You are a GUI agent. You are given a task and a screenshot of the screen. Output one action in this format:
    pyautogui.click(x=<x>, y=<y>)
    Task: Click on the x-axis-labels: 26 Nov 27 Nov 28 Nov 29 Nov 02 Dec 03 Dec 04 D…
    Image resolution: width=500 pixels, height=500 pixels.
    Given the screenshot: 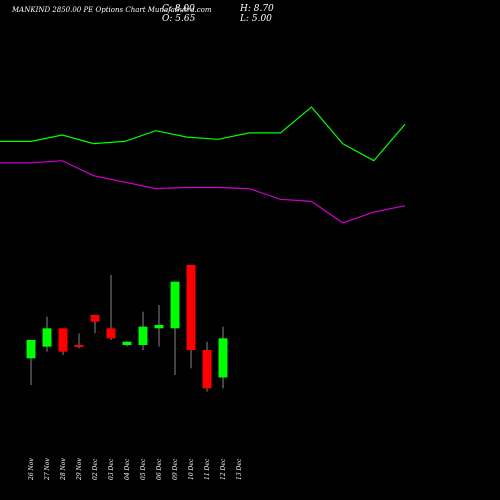 What is the action you would take?
    pyautogui.click(x=135, y=469)
    